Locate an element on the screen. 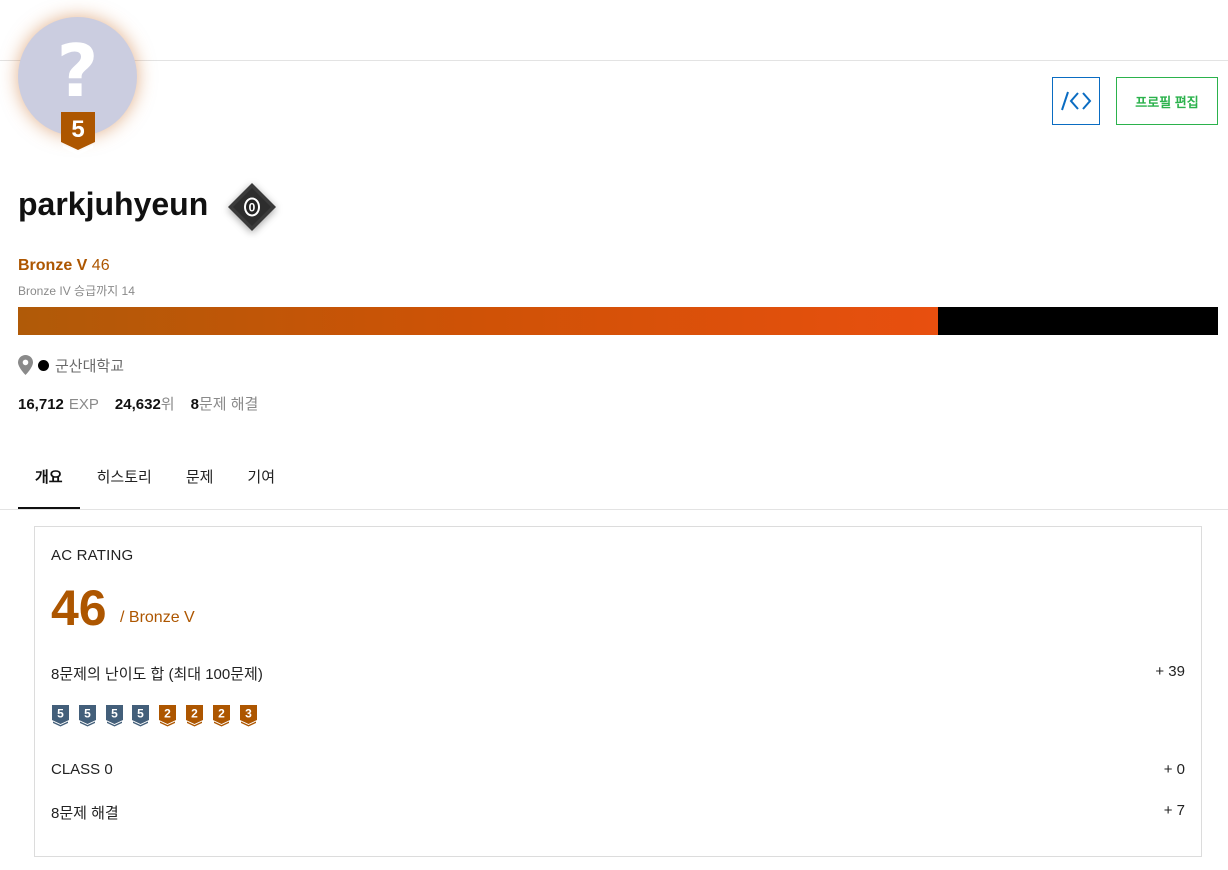  problem-tier-badges: 5 5 5 5 2 2 2 3 is located at coordinates (159, 716).